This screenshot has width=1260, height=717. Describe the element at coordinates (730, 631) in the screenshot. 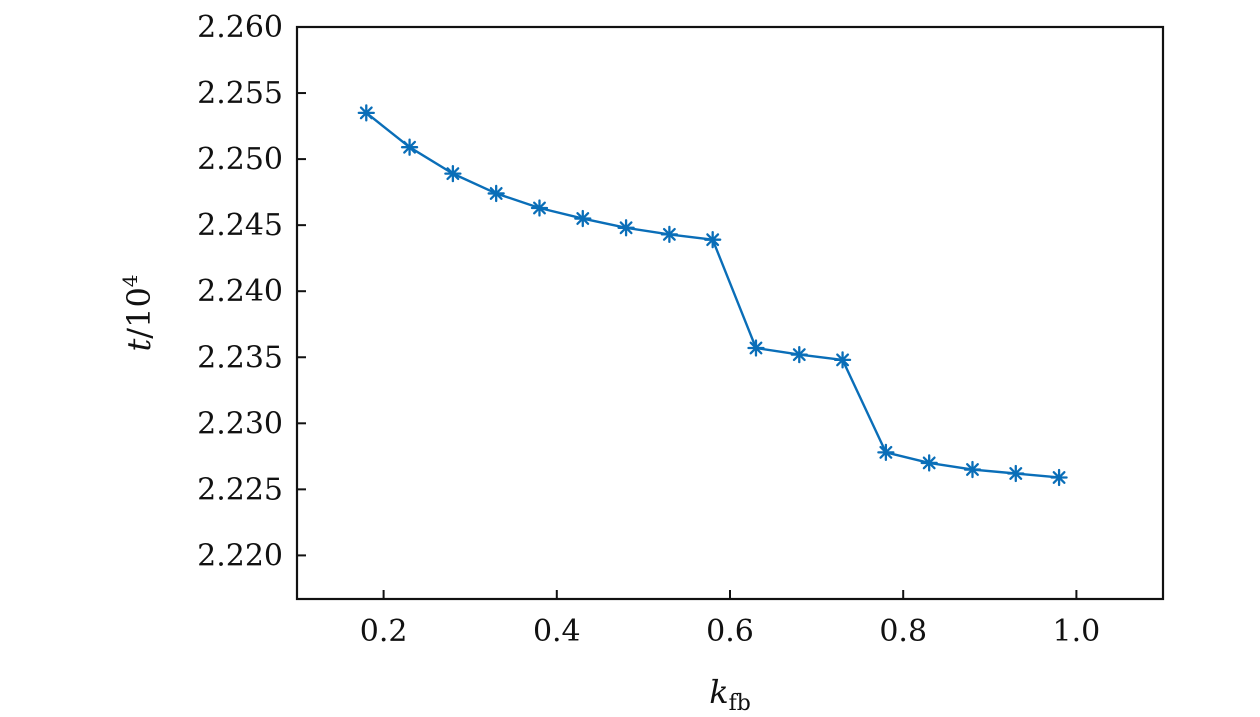

I see `x-tick-label: 0.6` at that location.